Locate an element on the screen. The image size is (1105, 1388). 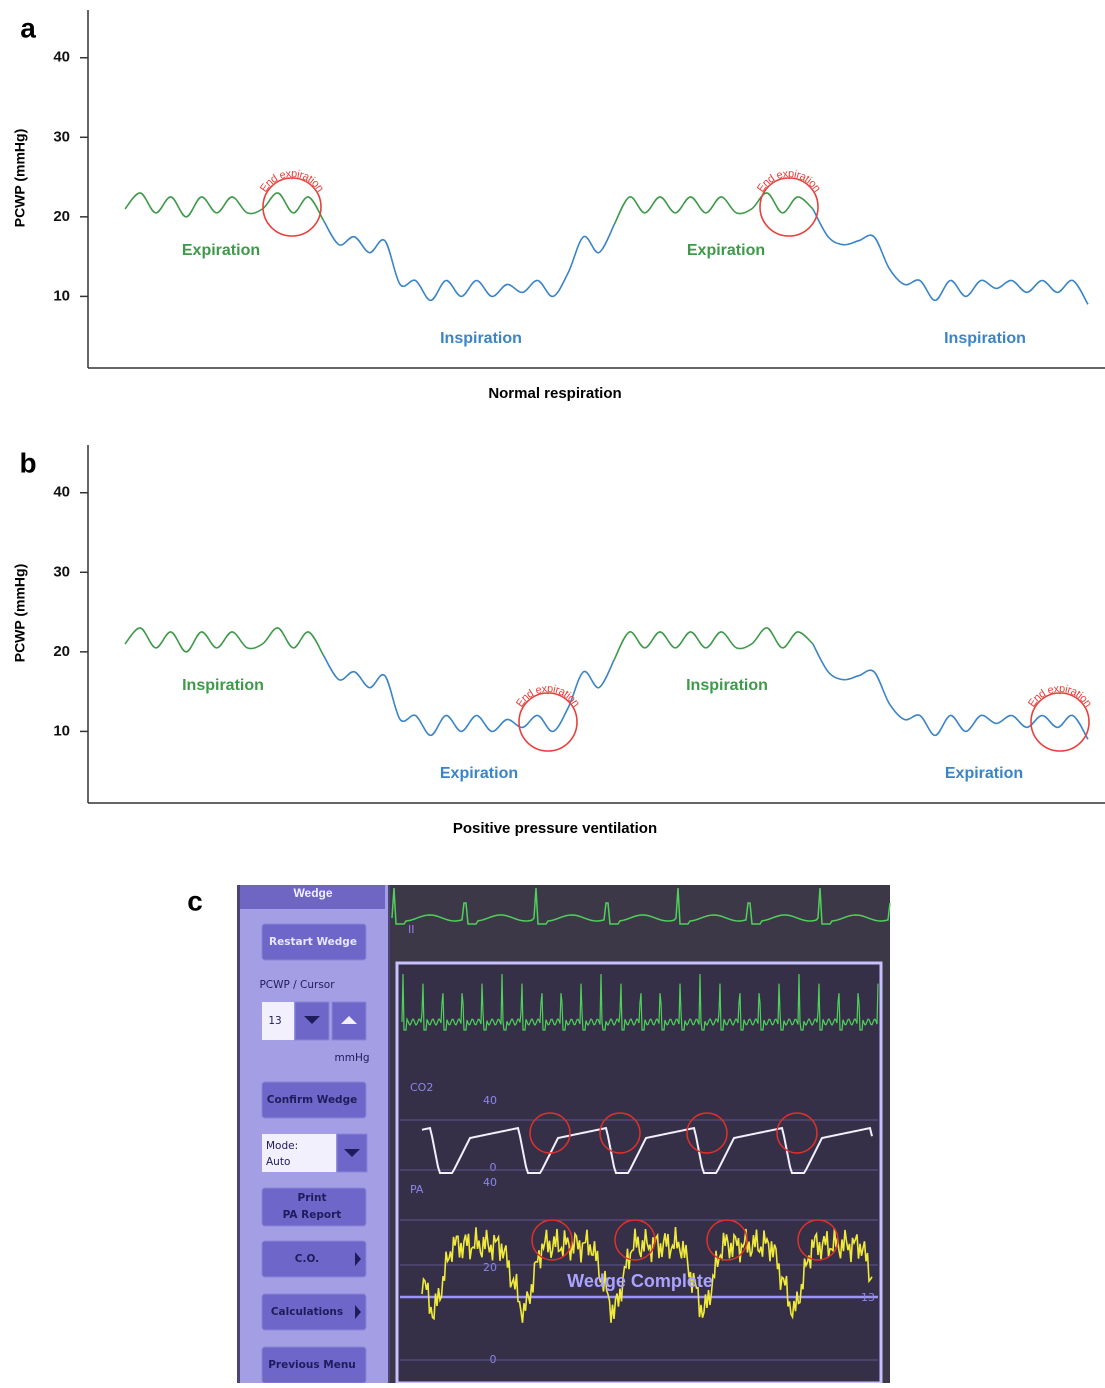
pa-trace is located at coordinates (647, 1275).